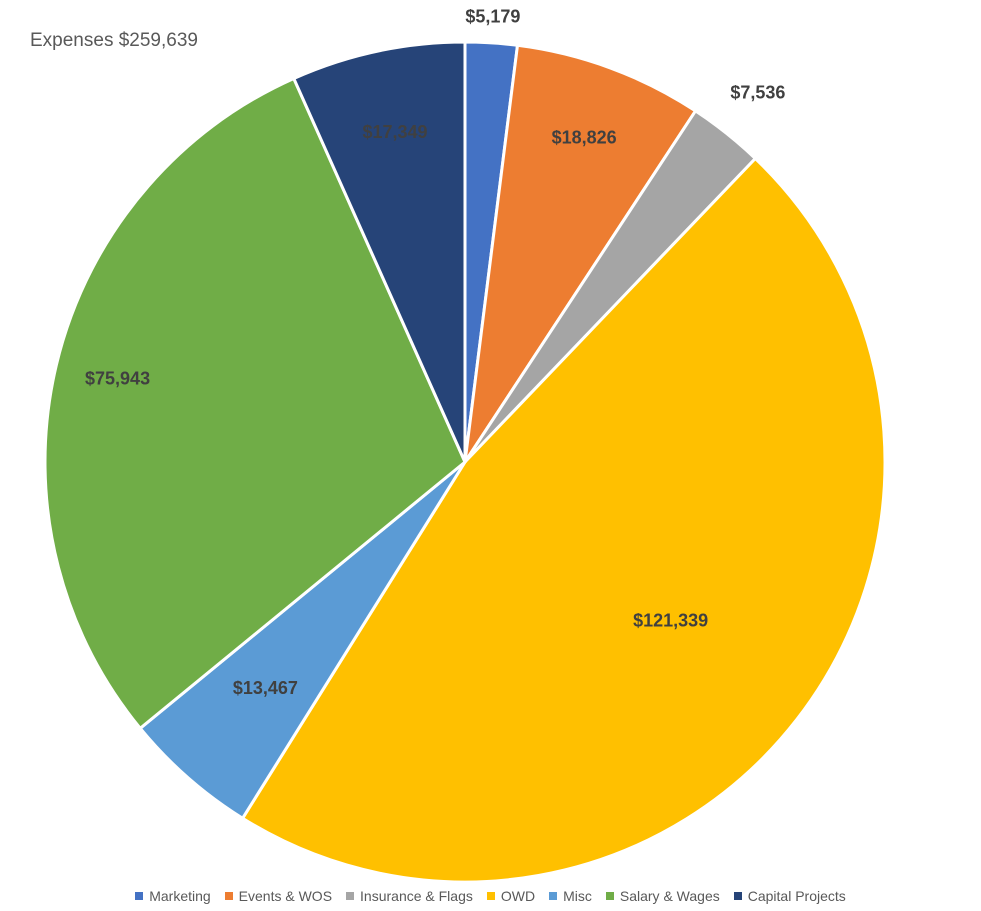 The image size is (981, 911). Describe the element at coordinates (492, 16) in the screenshot. I see `data-label-marketing: $5,179` at that location.